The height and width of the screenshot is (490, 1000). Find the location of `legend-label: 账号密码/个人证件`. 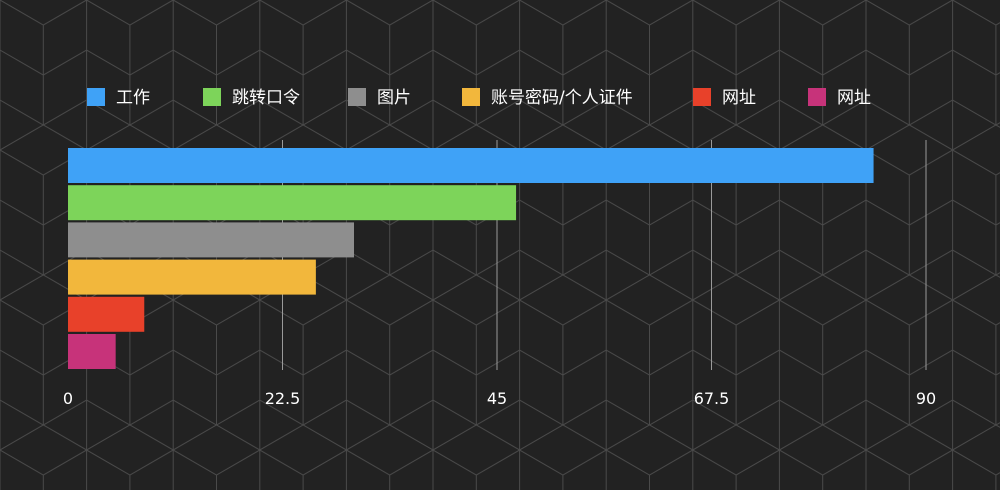

legend-label: 账号密码/个人证件 is located at coordinates (562, 98).